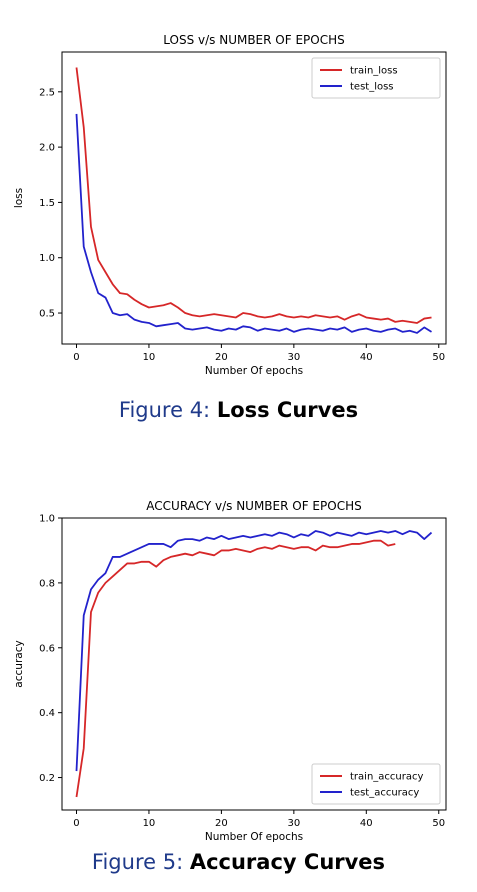 The image size is (477, 892). I want to click on figure-5-title: Accuracy Curves, so click(287, 862).